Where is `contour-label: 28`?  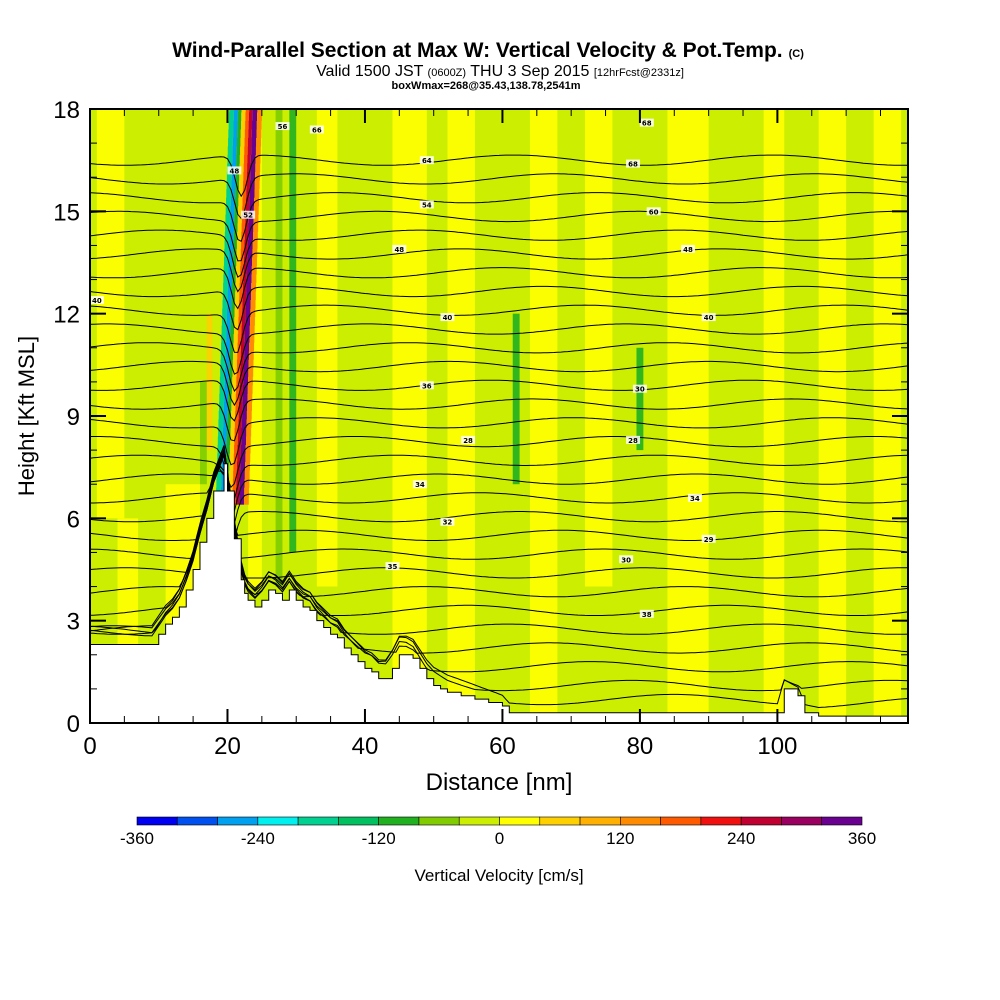 contour-label: 28 is located at coordinates (468, 440).